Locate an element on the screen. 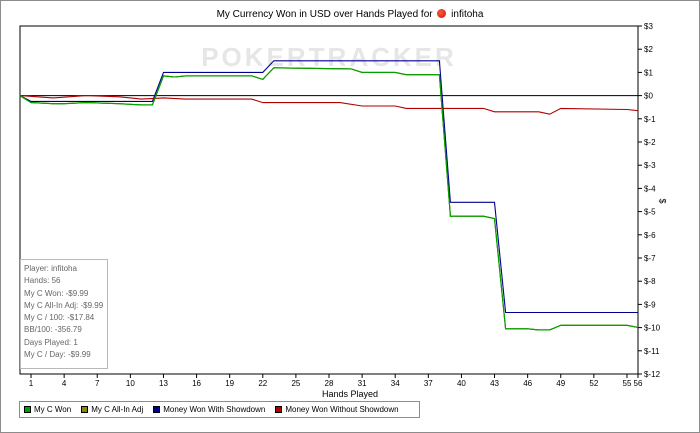  pokertracker-icon is located at coordinates (442, 13).